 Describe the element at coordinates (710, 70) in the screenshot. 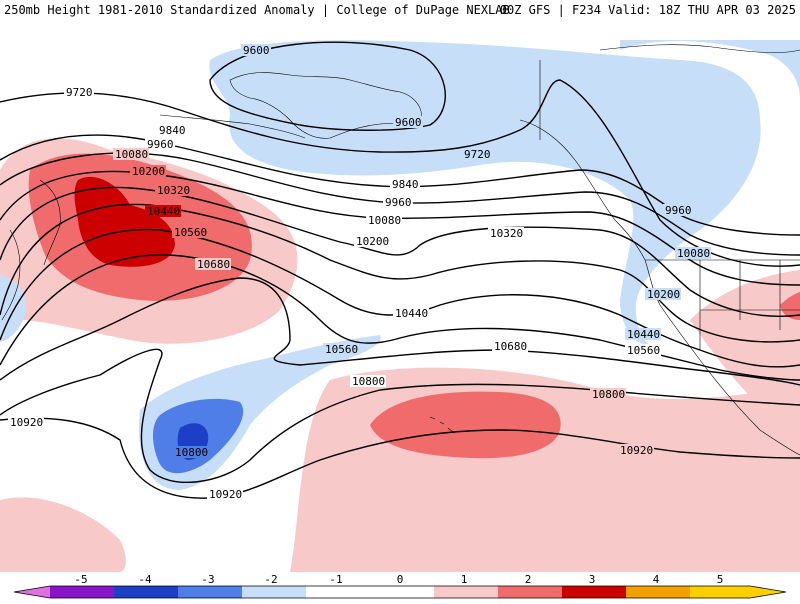

I see `negative-anomaly-northeast` at that location.